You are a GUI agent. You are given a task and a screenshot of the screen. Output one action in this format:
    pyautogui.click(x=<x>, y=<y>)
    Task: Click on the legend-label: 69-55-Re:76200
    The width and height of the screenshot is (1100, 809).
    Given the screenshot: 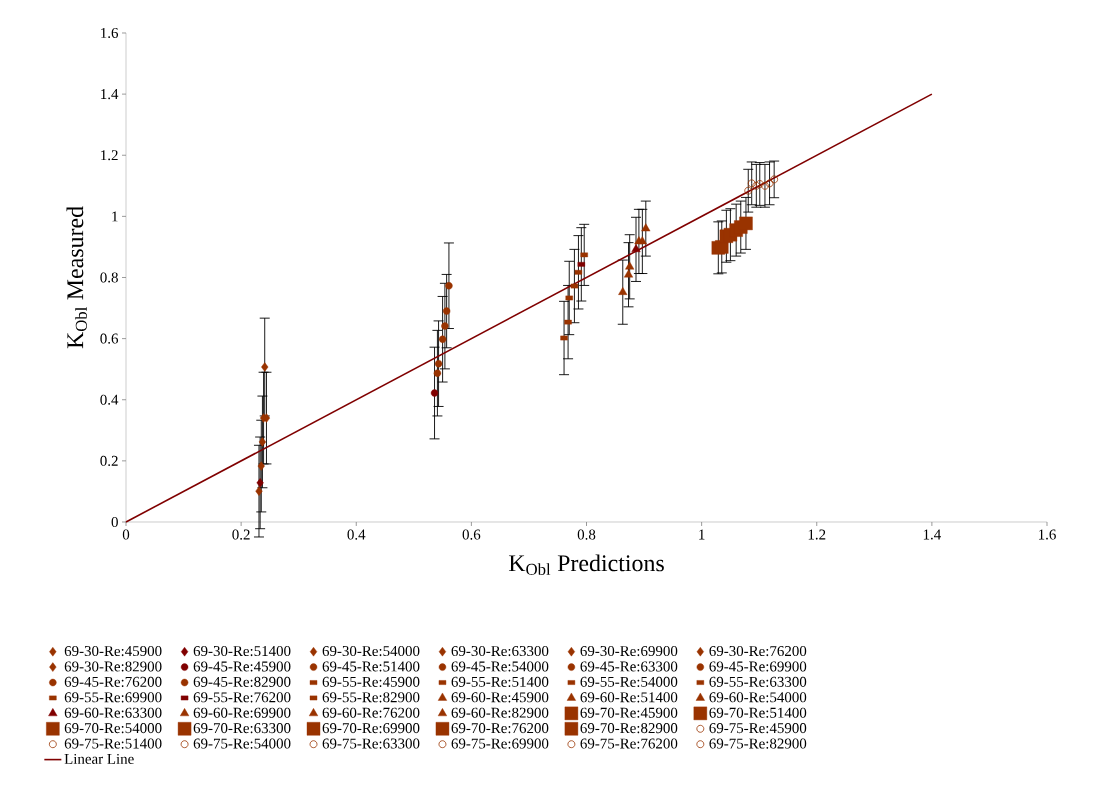 What is the action you would take?
    pyautogui.click(x=242, y=697)
    